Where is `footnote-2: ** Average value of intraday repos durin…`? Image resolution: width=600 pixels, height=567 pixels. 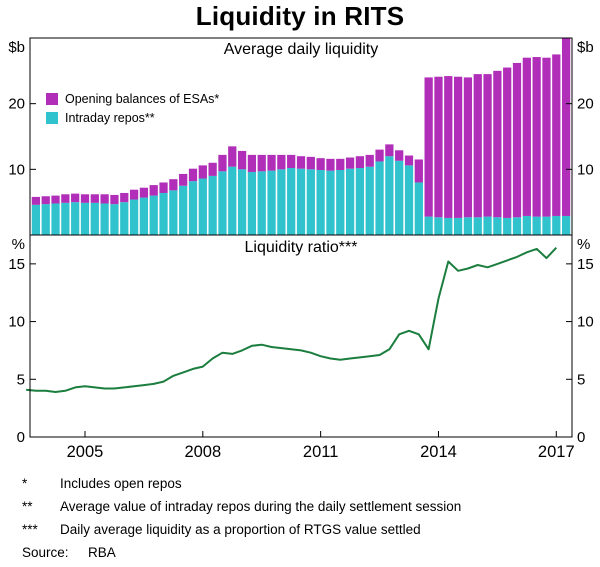 footnote-2: ** Average value of intraday repos durin… is located at coordinates (305, 507).